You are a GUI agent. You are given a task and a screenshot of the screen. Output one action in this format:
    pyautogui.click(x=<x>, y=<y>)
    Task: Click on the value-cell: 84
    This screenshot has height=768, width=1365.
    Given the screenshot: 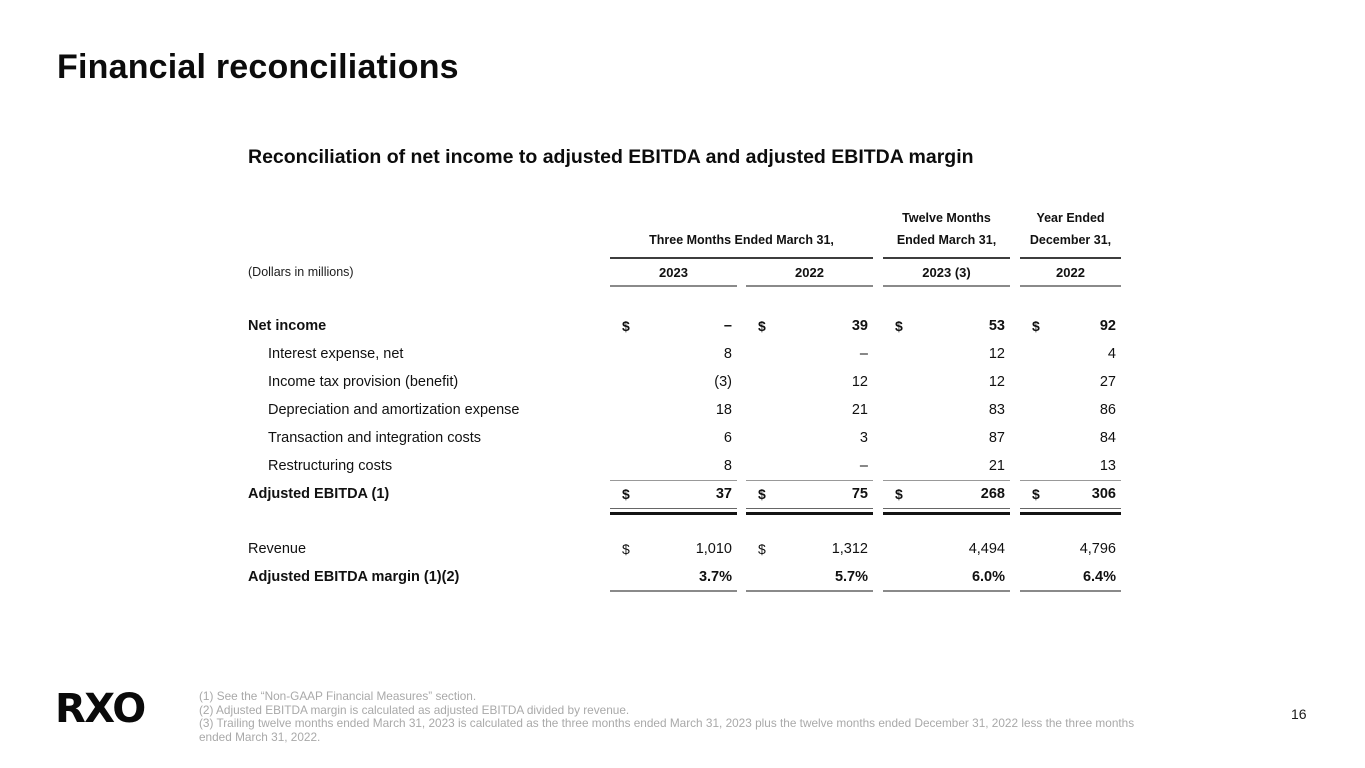 What is the action you would take?
    pyautogui.click(x=1107, y=438)
    